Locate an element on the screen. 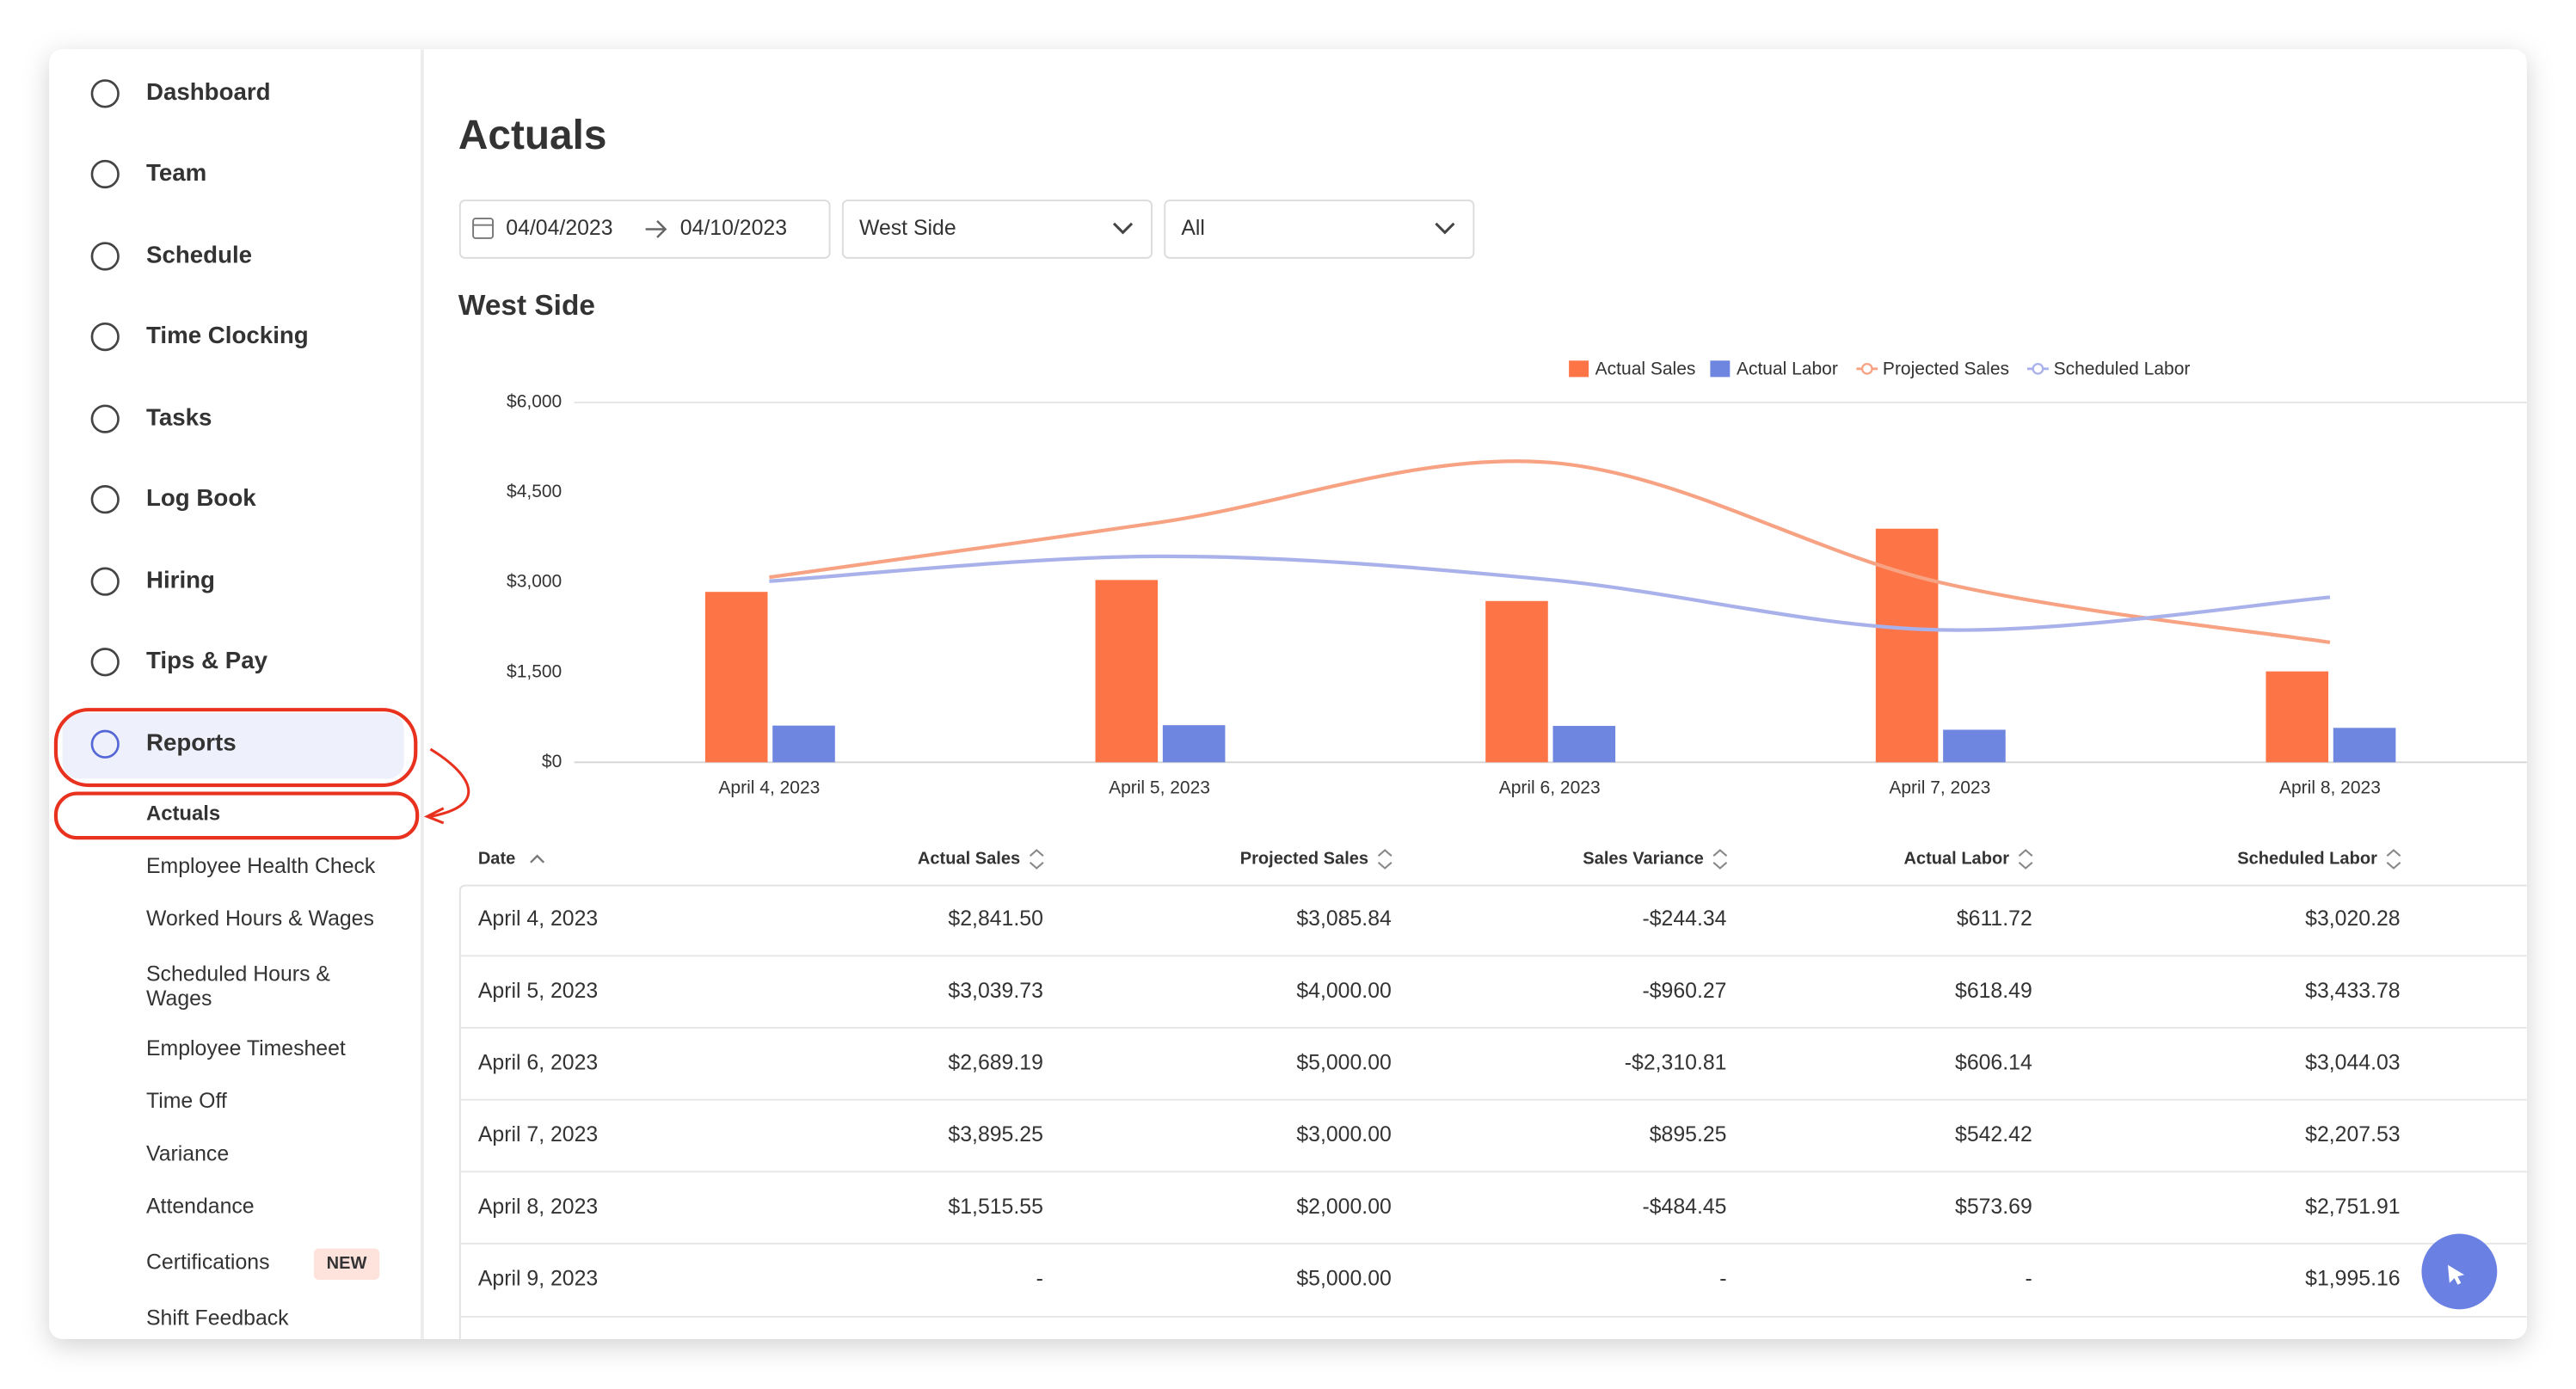 Image resolution: width=2576 pixels, height=1389 pixels. calendar-icon is located at coordinates (483, 228).